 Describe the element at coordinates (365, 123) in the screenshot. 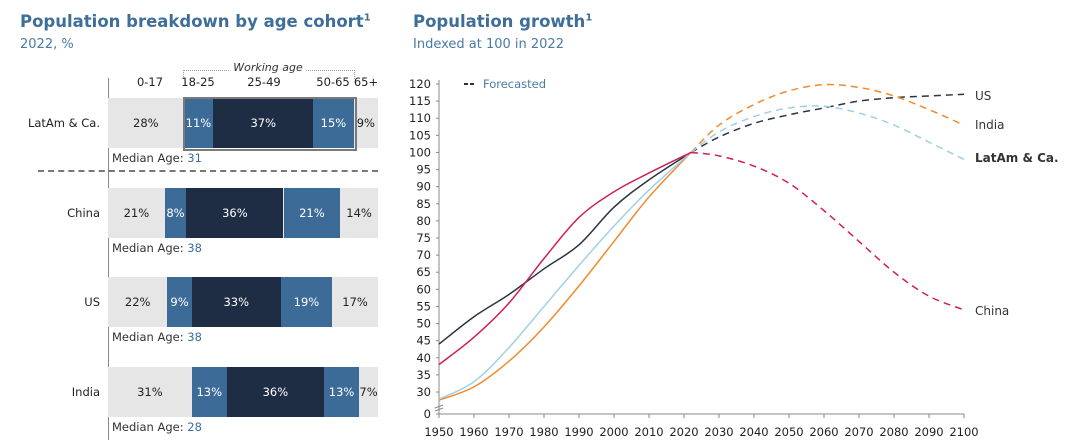

I see `bar-segment-65+: 9%` at that location.